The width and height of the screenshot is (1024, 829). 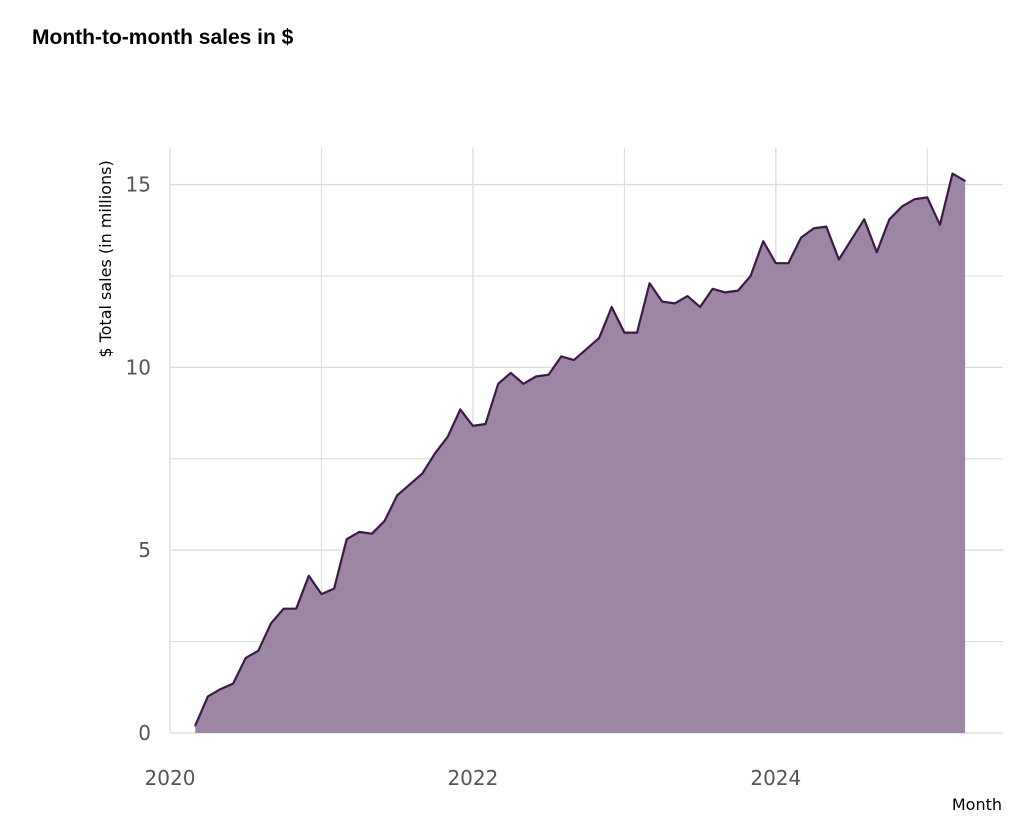 I want to click on x-tick-label: 2020, so click(x=170, y=778).